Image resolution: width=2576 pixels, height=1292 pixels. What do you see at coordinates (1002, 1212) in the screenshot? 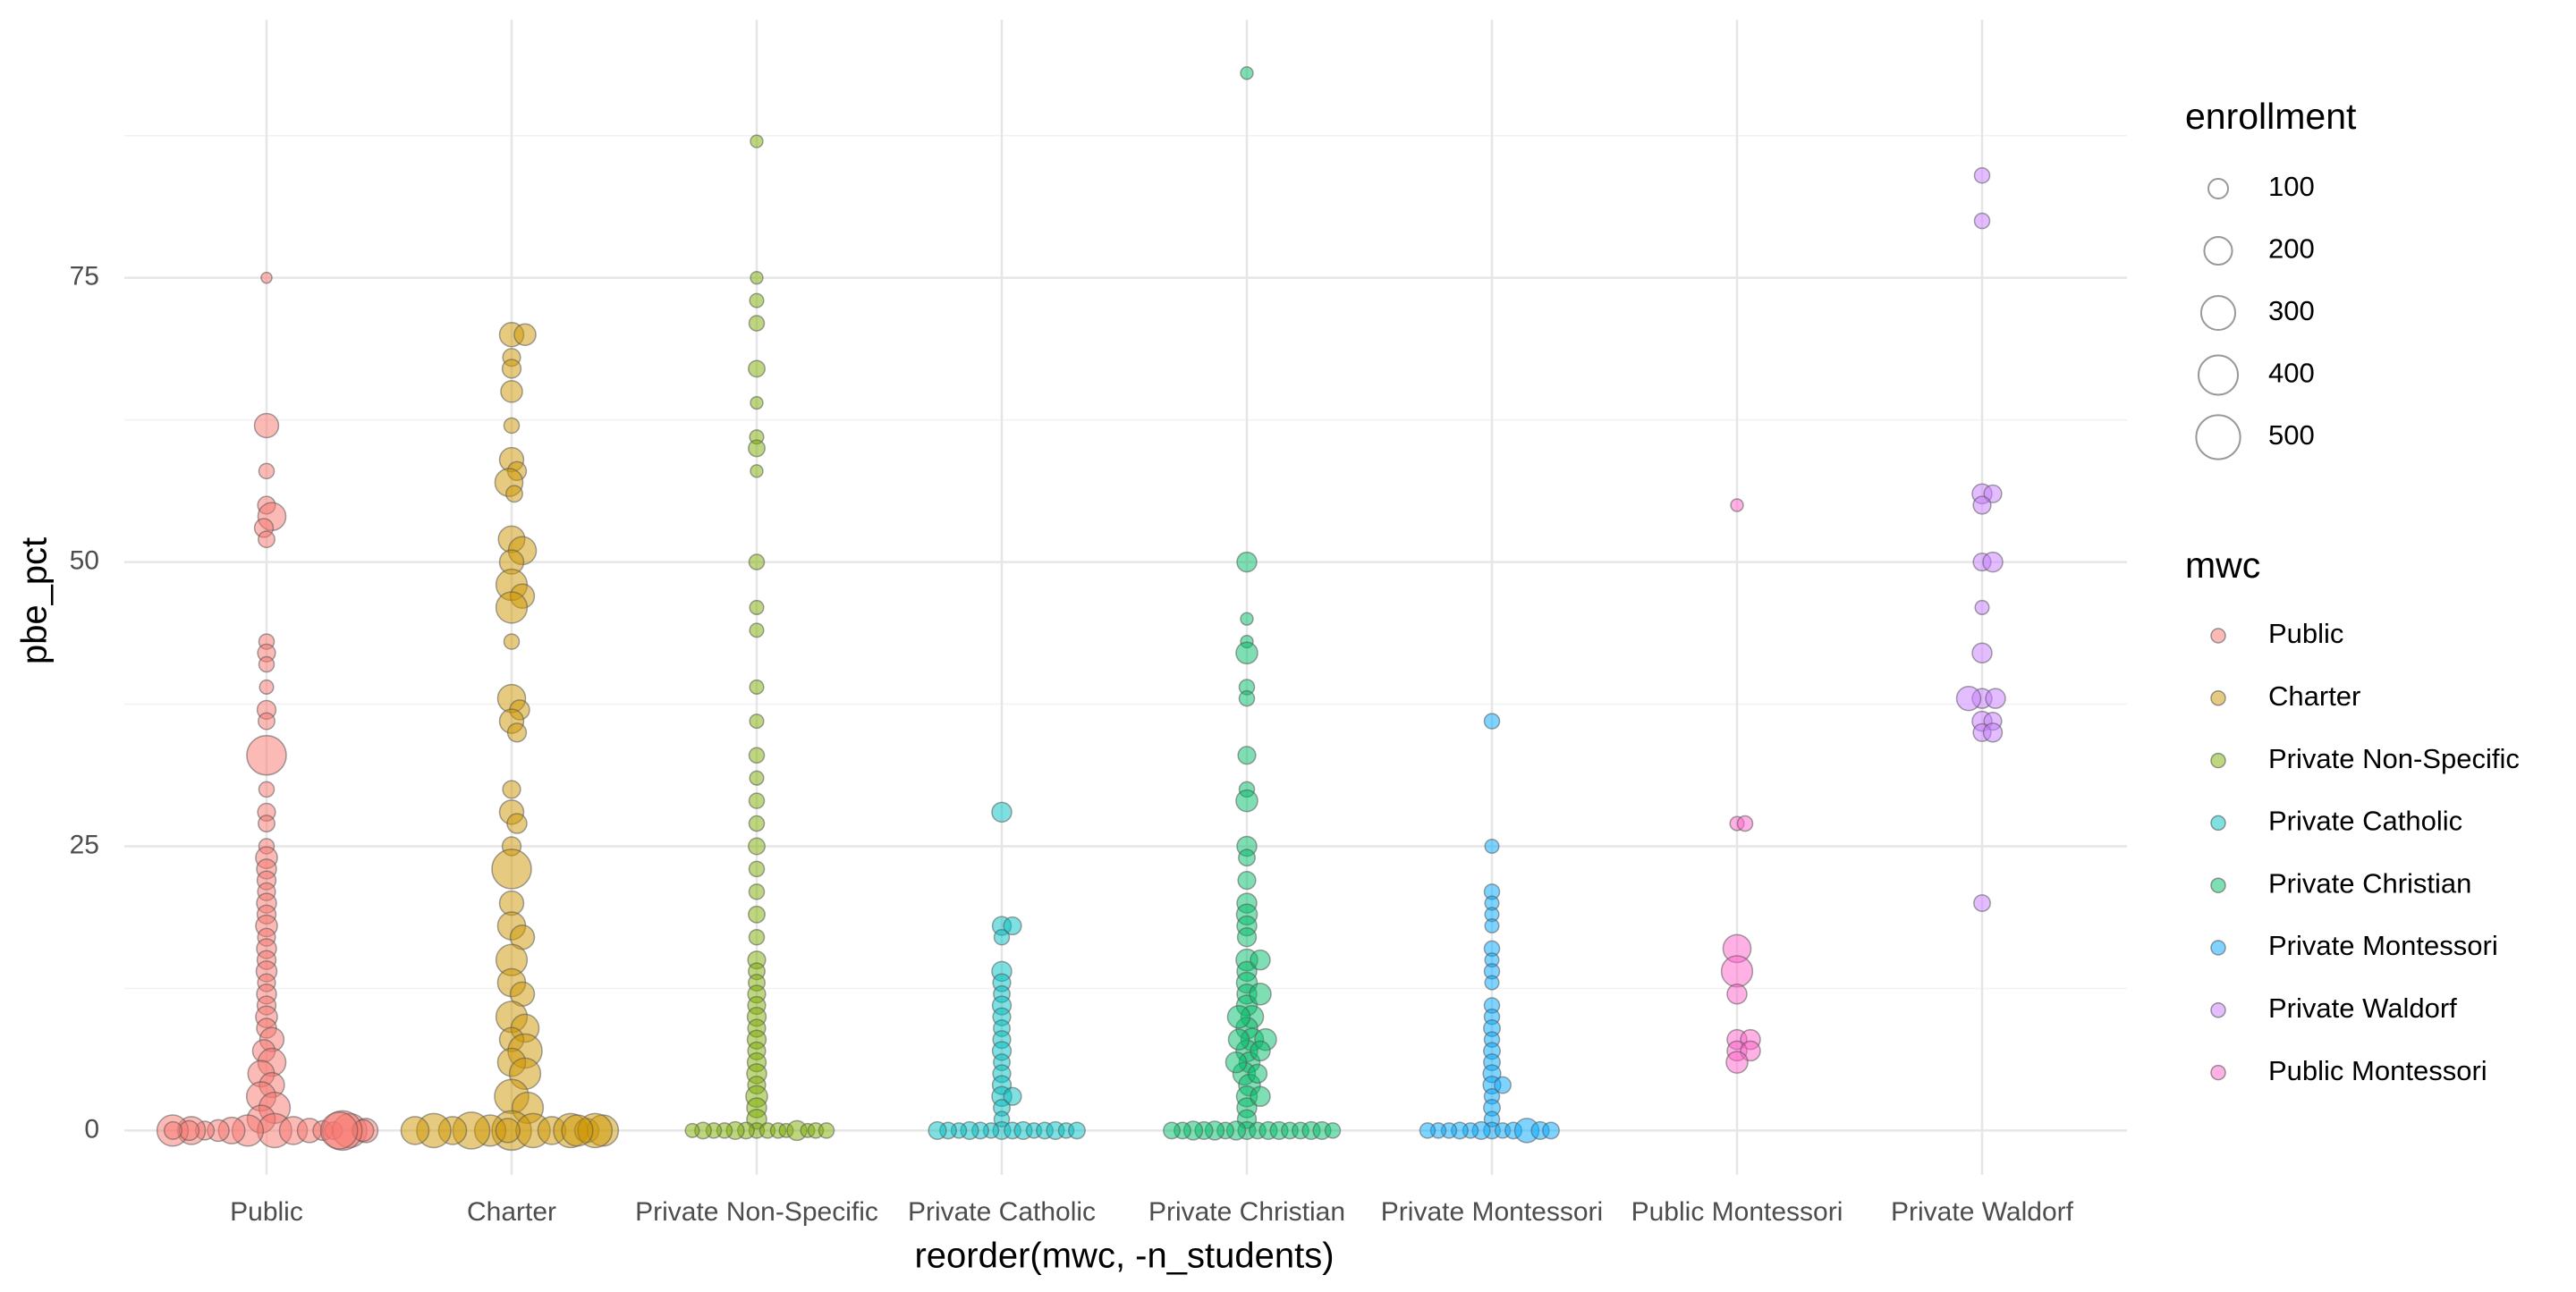
I see `x-tick-label: Private Catholic` at bounding box center [1002, 1212].